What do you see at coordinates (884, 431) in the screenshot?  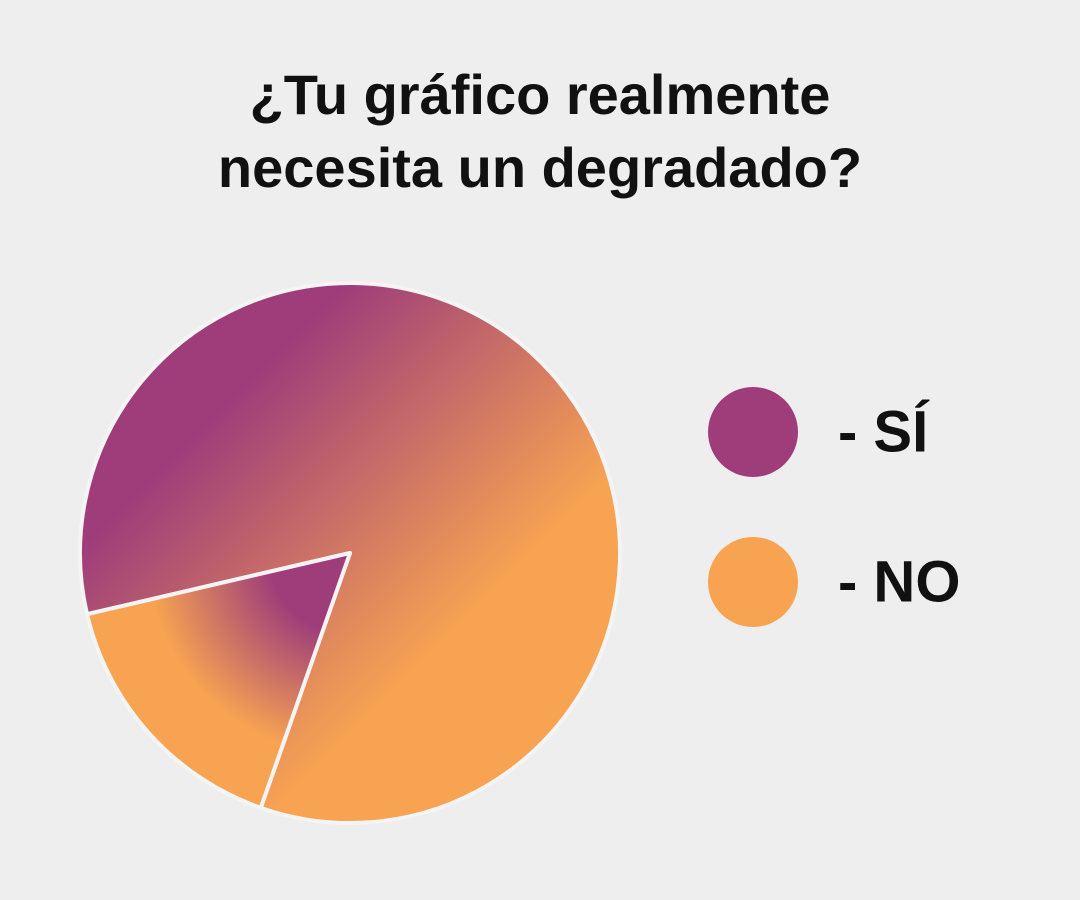 I see `legend-label: - SÍ` at bounding box center [884, 431].